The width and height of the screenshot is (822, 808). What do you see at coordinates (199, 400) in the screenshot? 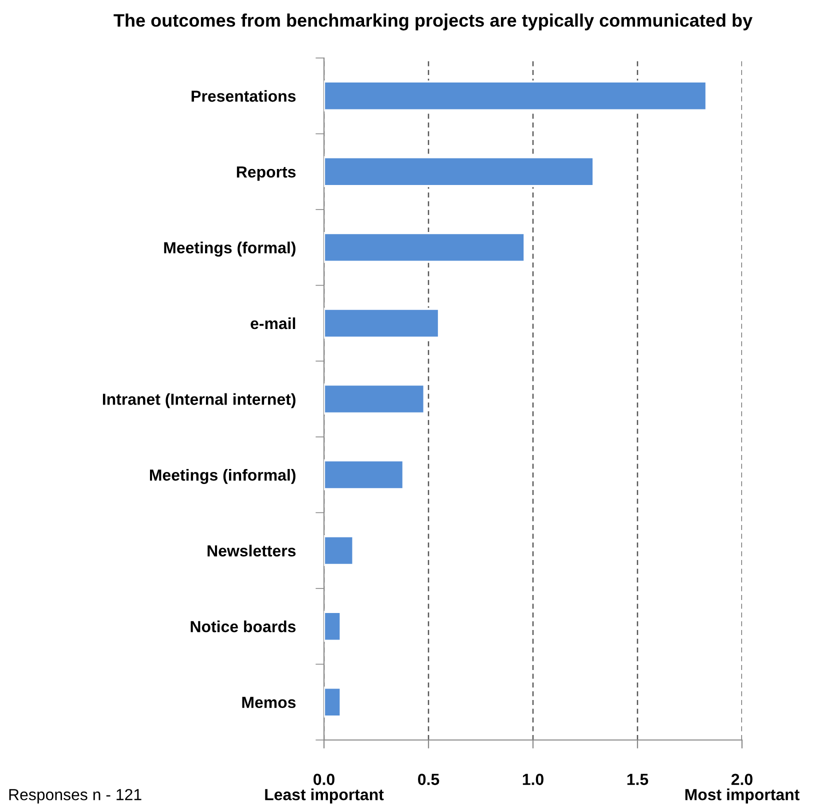
I see `y-tick-label: Intranet (Internal internet)` at bounding box center [199, 400].